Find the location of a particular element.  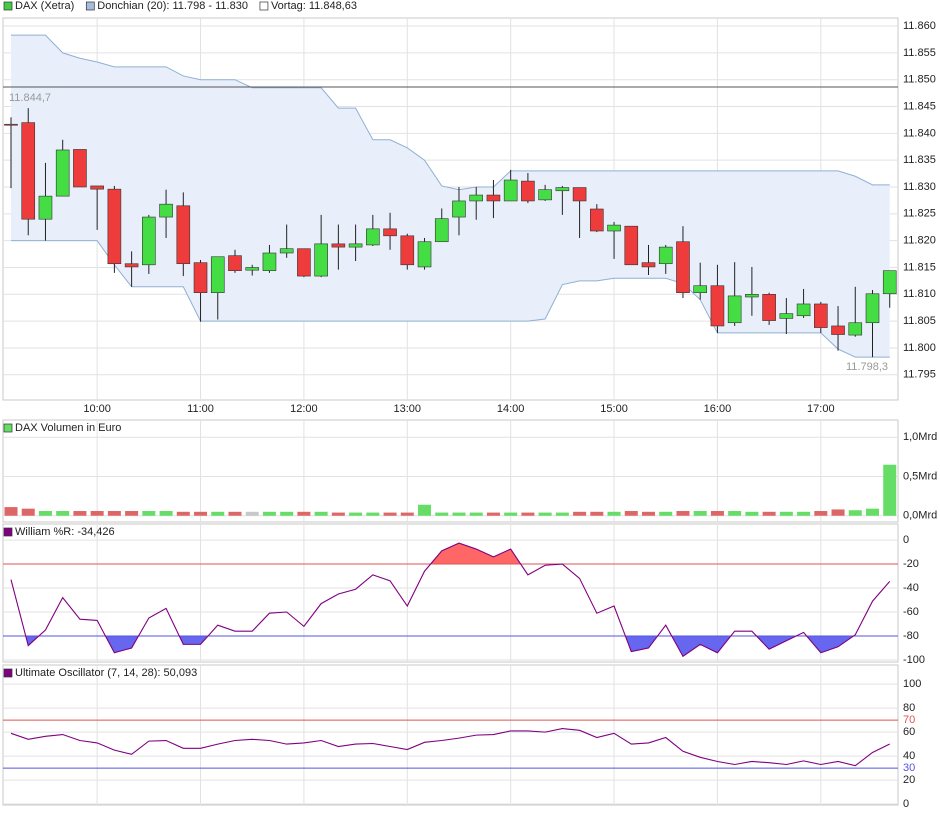

y-tick-label: 1,0Mrd is located at coordinates (920, 437).